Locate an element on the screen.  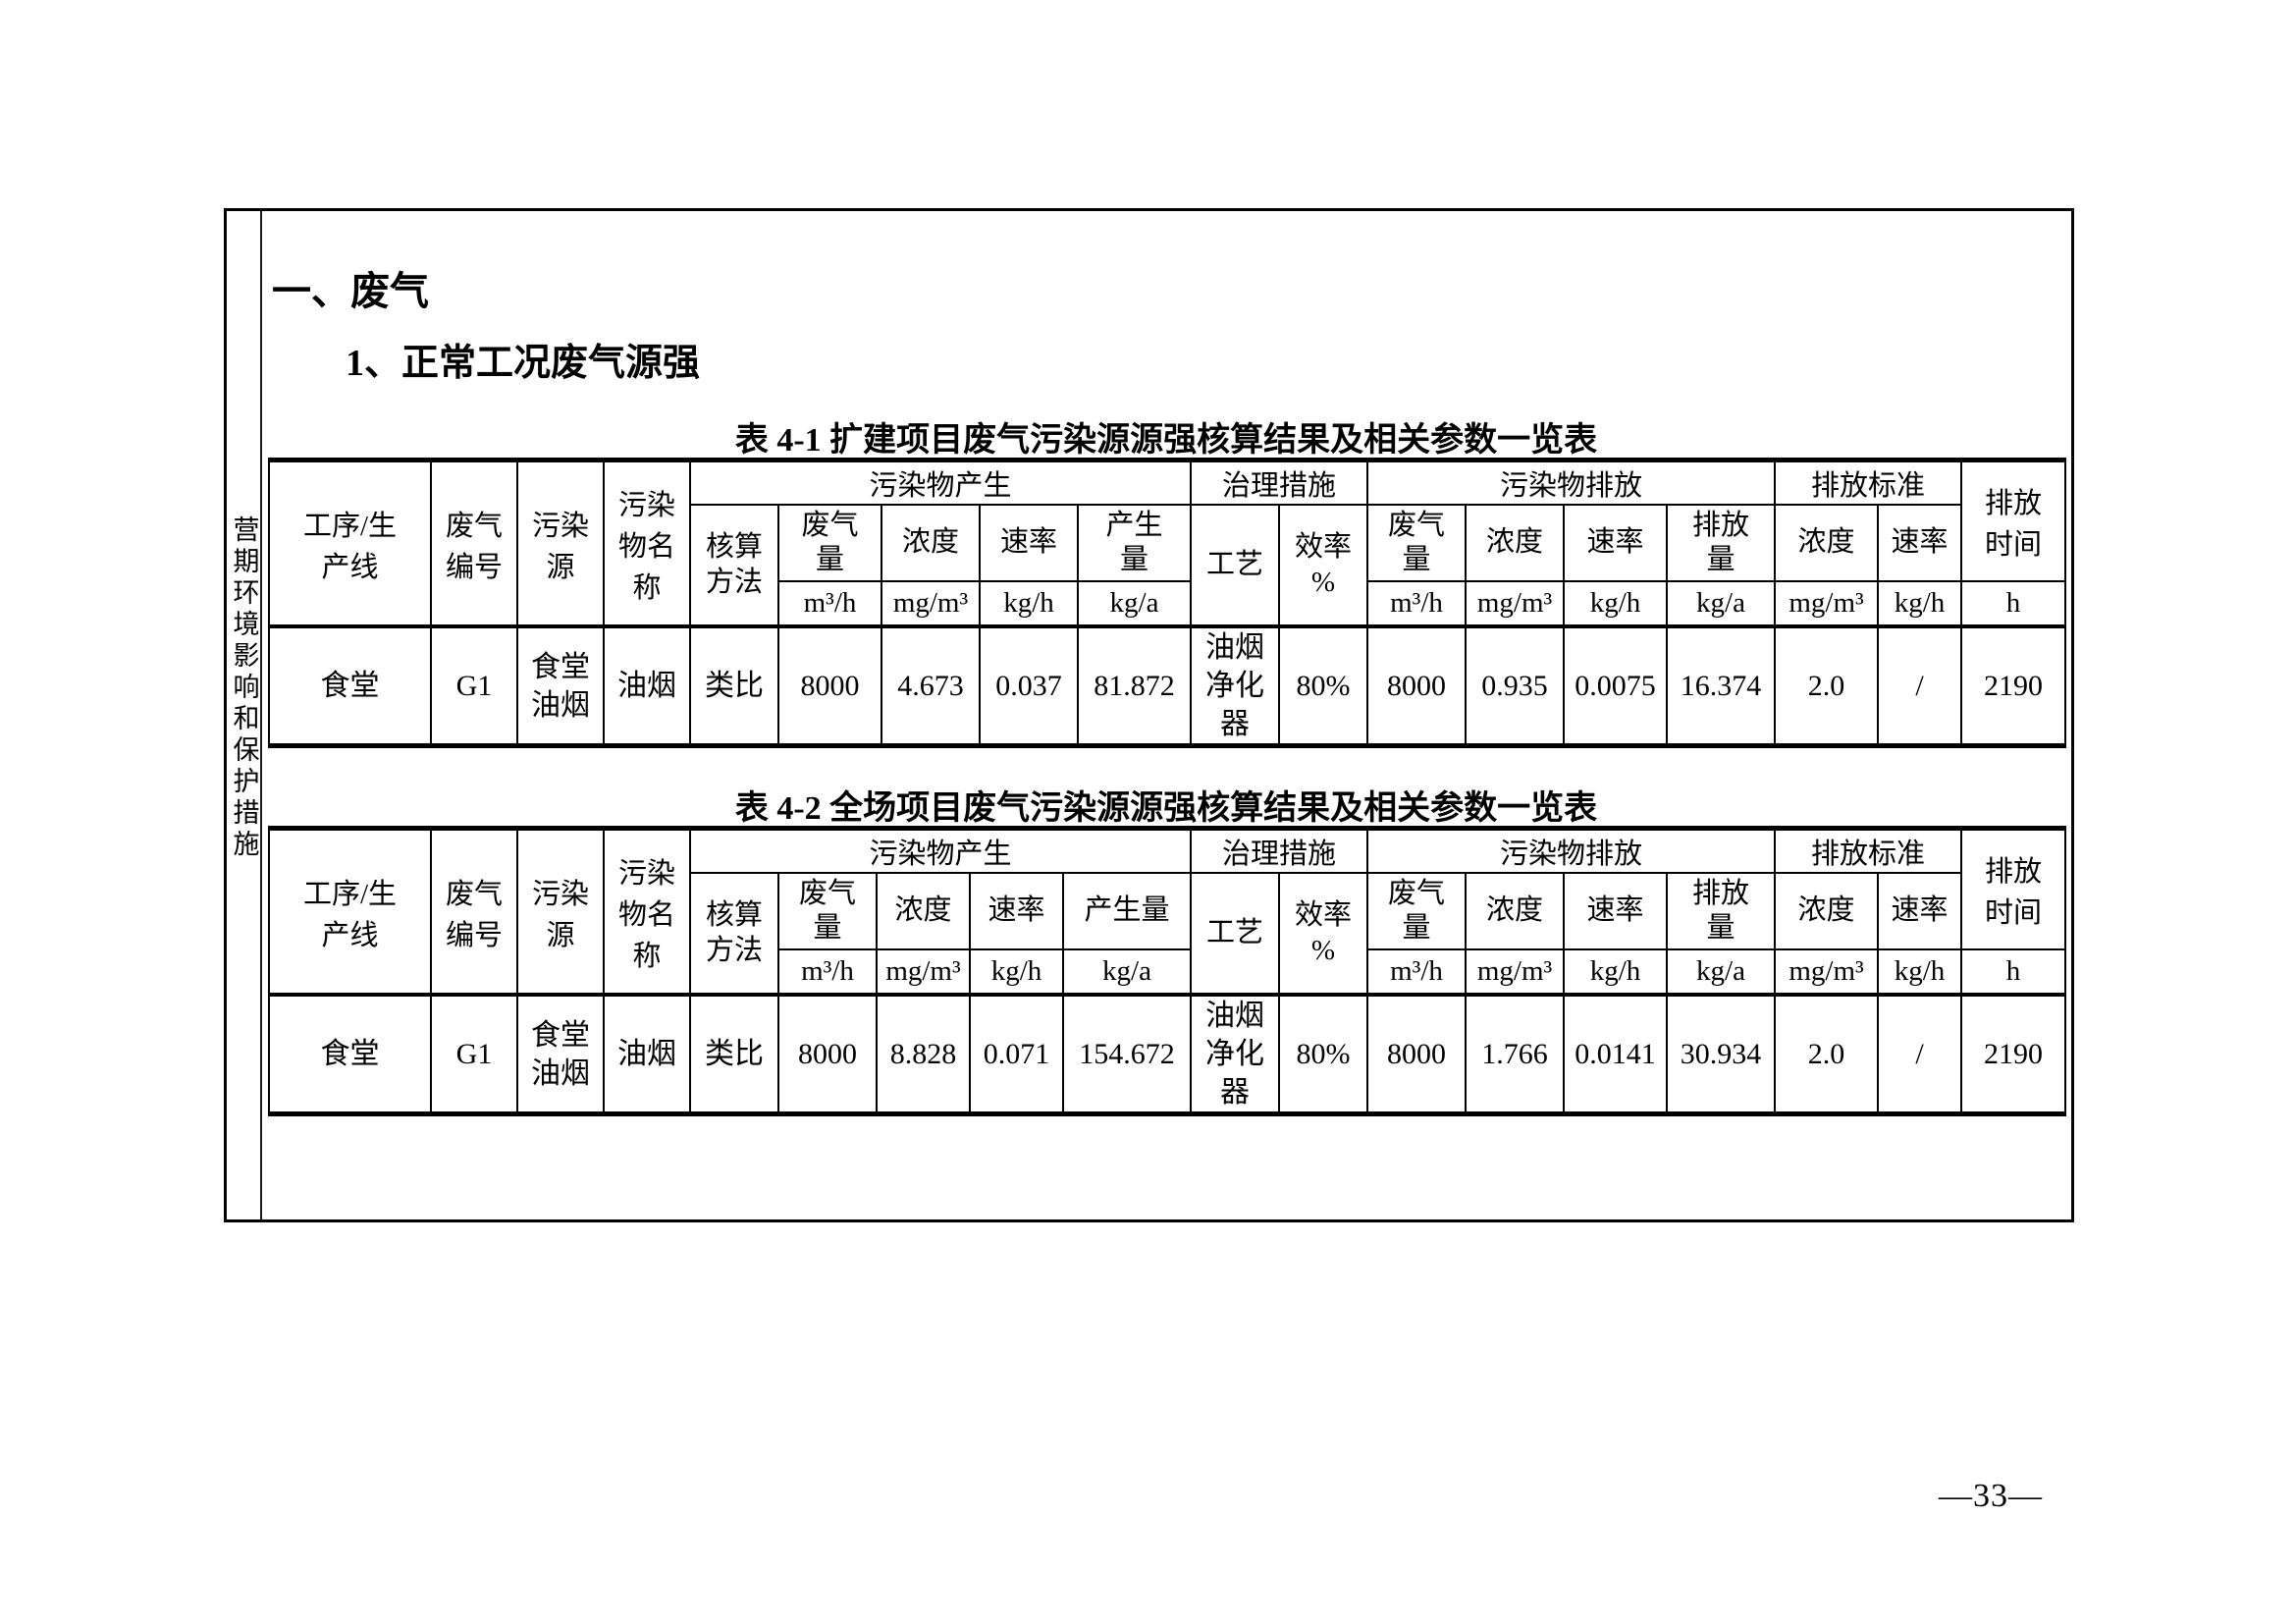
cell-emi-concentration: 1.766 is located at coordinates (1515, 1054).